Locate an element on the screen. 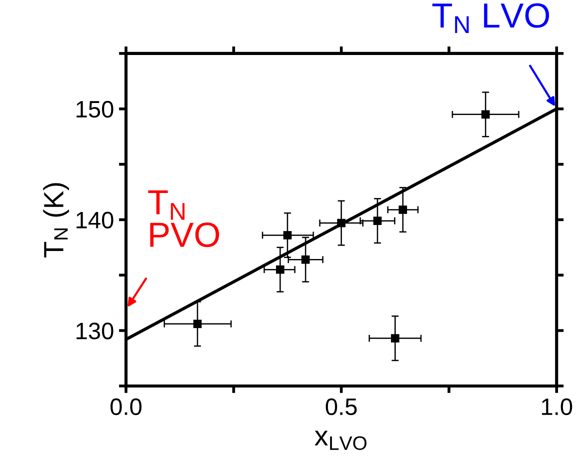 Image resolution: width=578 pixels, height=473 pixels. x-axis-title: x$_{LVO}$ is located at coordinates (340, 440).